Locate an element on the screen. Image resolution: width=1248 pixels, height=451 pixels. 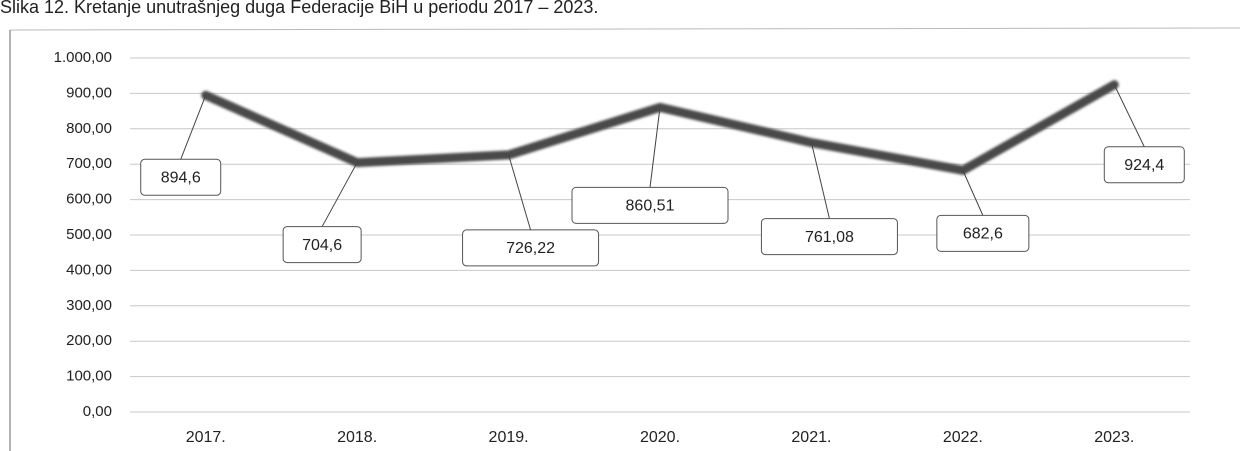
data-label: 726,22 is located at coordinates (530, 248).